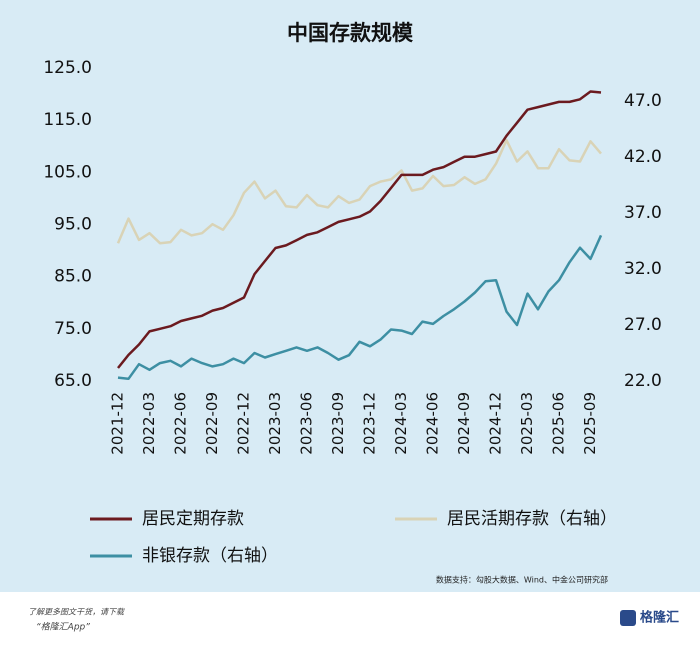 Image resolution: width=700 pixels, height=651 pixels. Describe the element at coordinates (532, 519) in the screenshot. I see `legend-label: 居民活期存款（右轴）` at that location.